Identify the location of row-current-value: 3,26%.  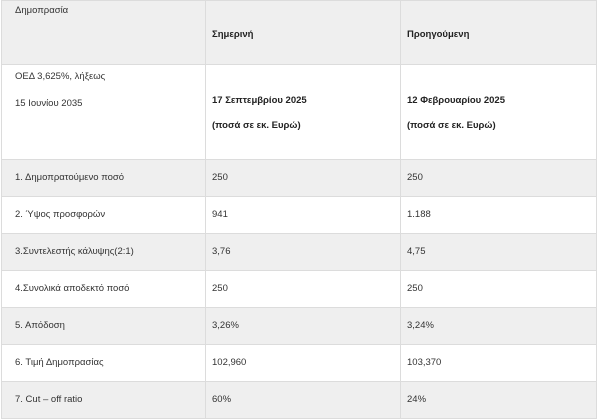
(302, 326).